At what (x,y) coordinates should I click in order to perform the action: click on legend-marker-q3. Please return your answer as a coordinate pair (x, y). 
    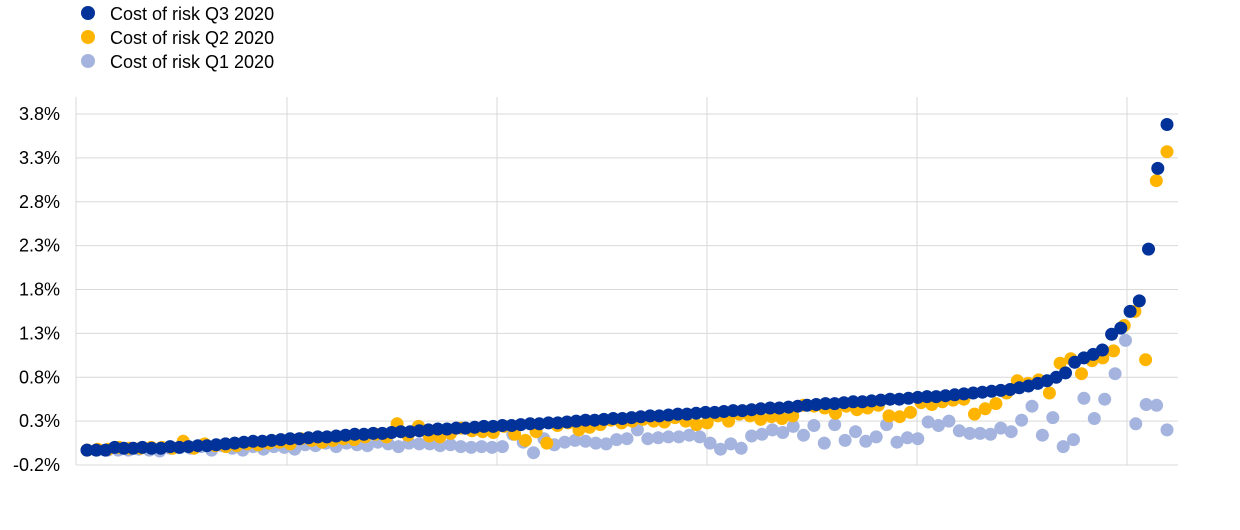
    Looking at the image, I should click on (88, 13).